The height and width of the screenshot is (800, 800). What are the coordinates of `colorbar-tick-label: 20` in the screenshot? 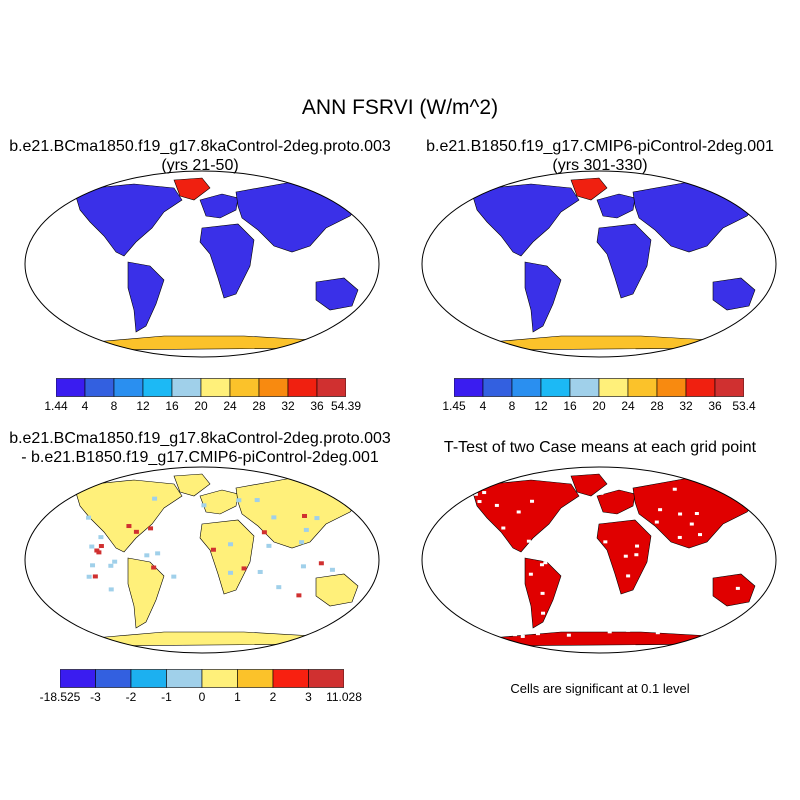 It's located at (599, 406).